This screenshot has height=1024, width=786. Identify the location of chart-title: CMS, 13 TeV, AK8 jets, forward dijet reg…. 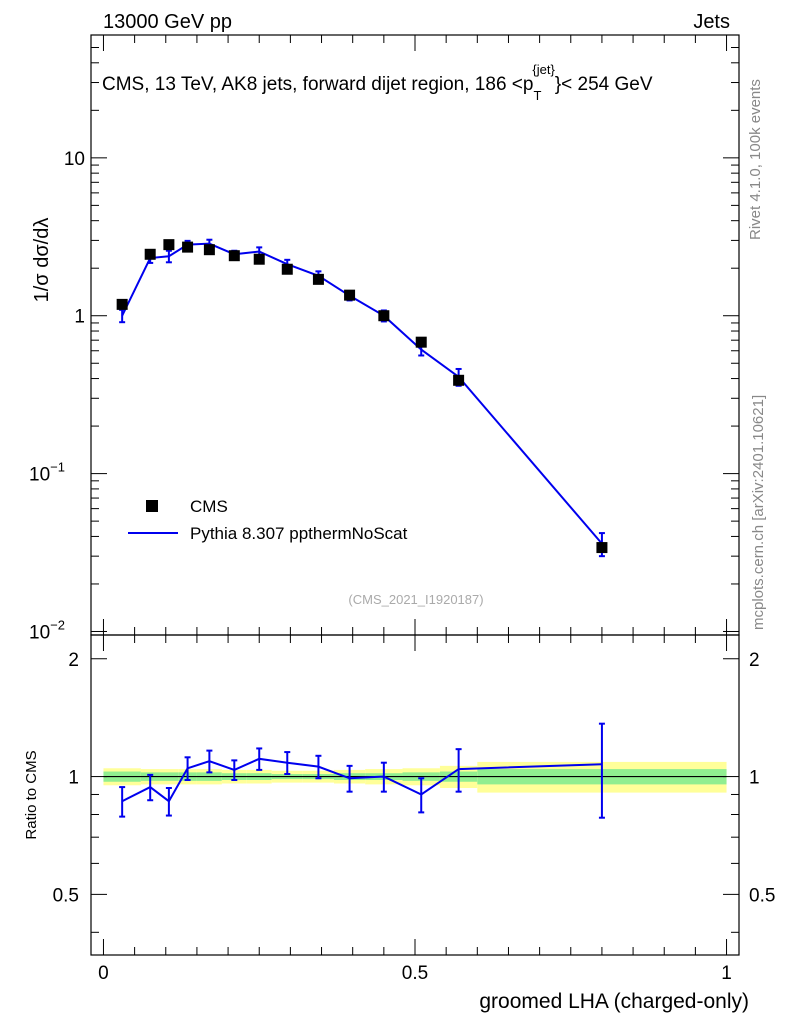
(377, 82).